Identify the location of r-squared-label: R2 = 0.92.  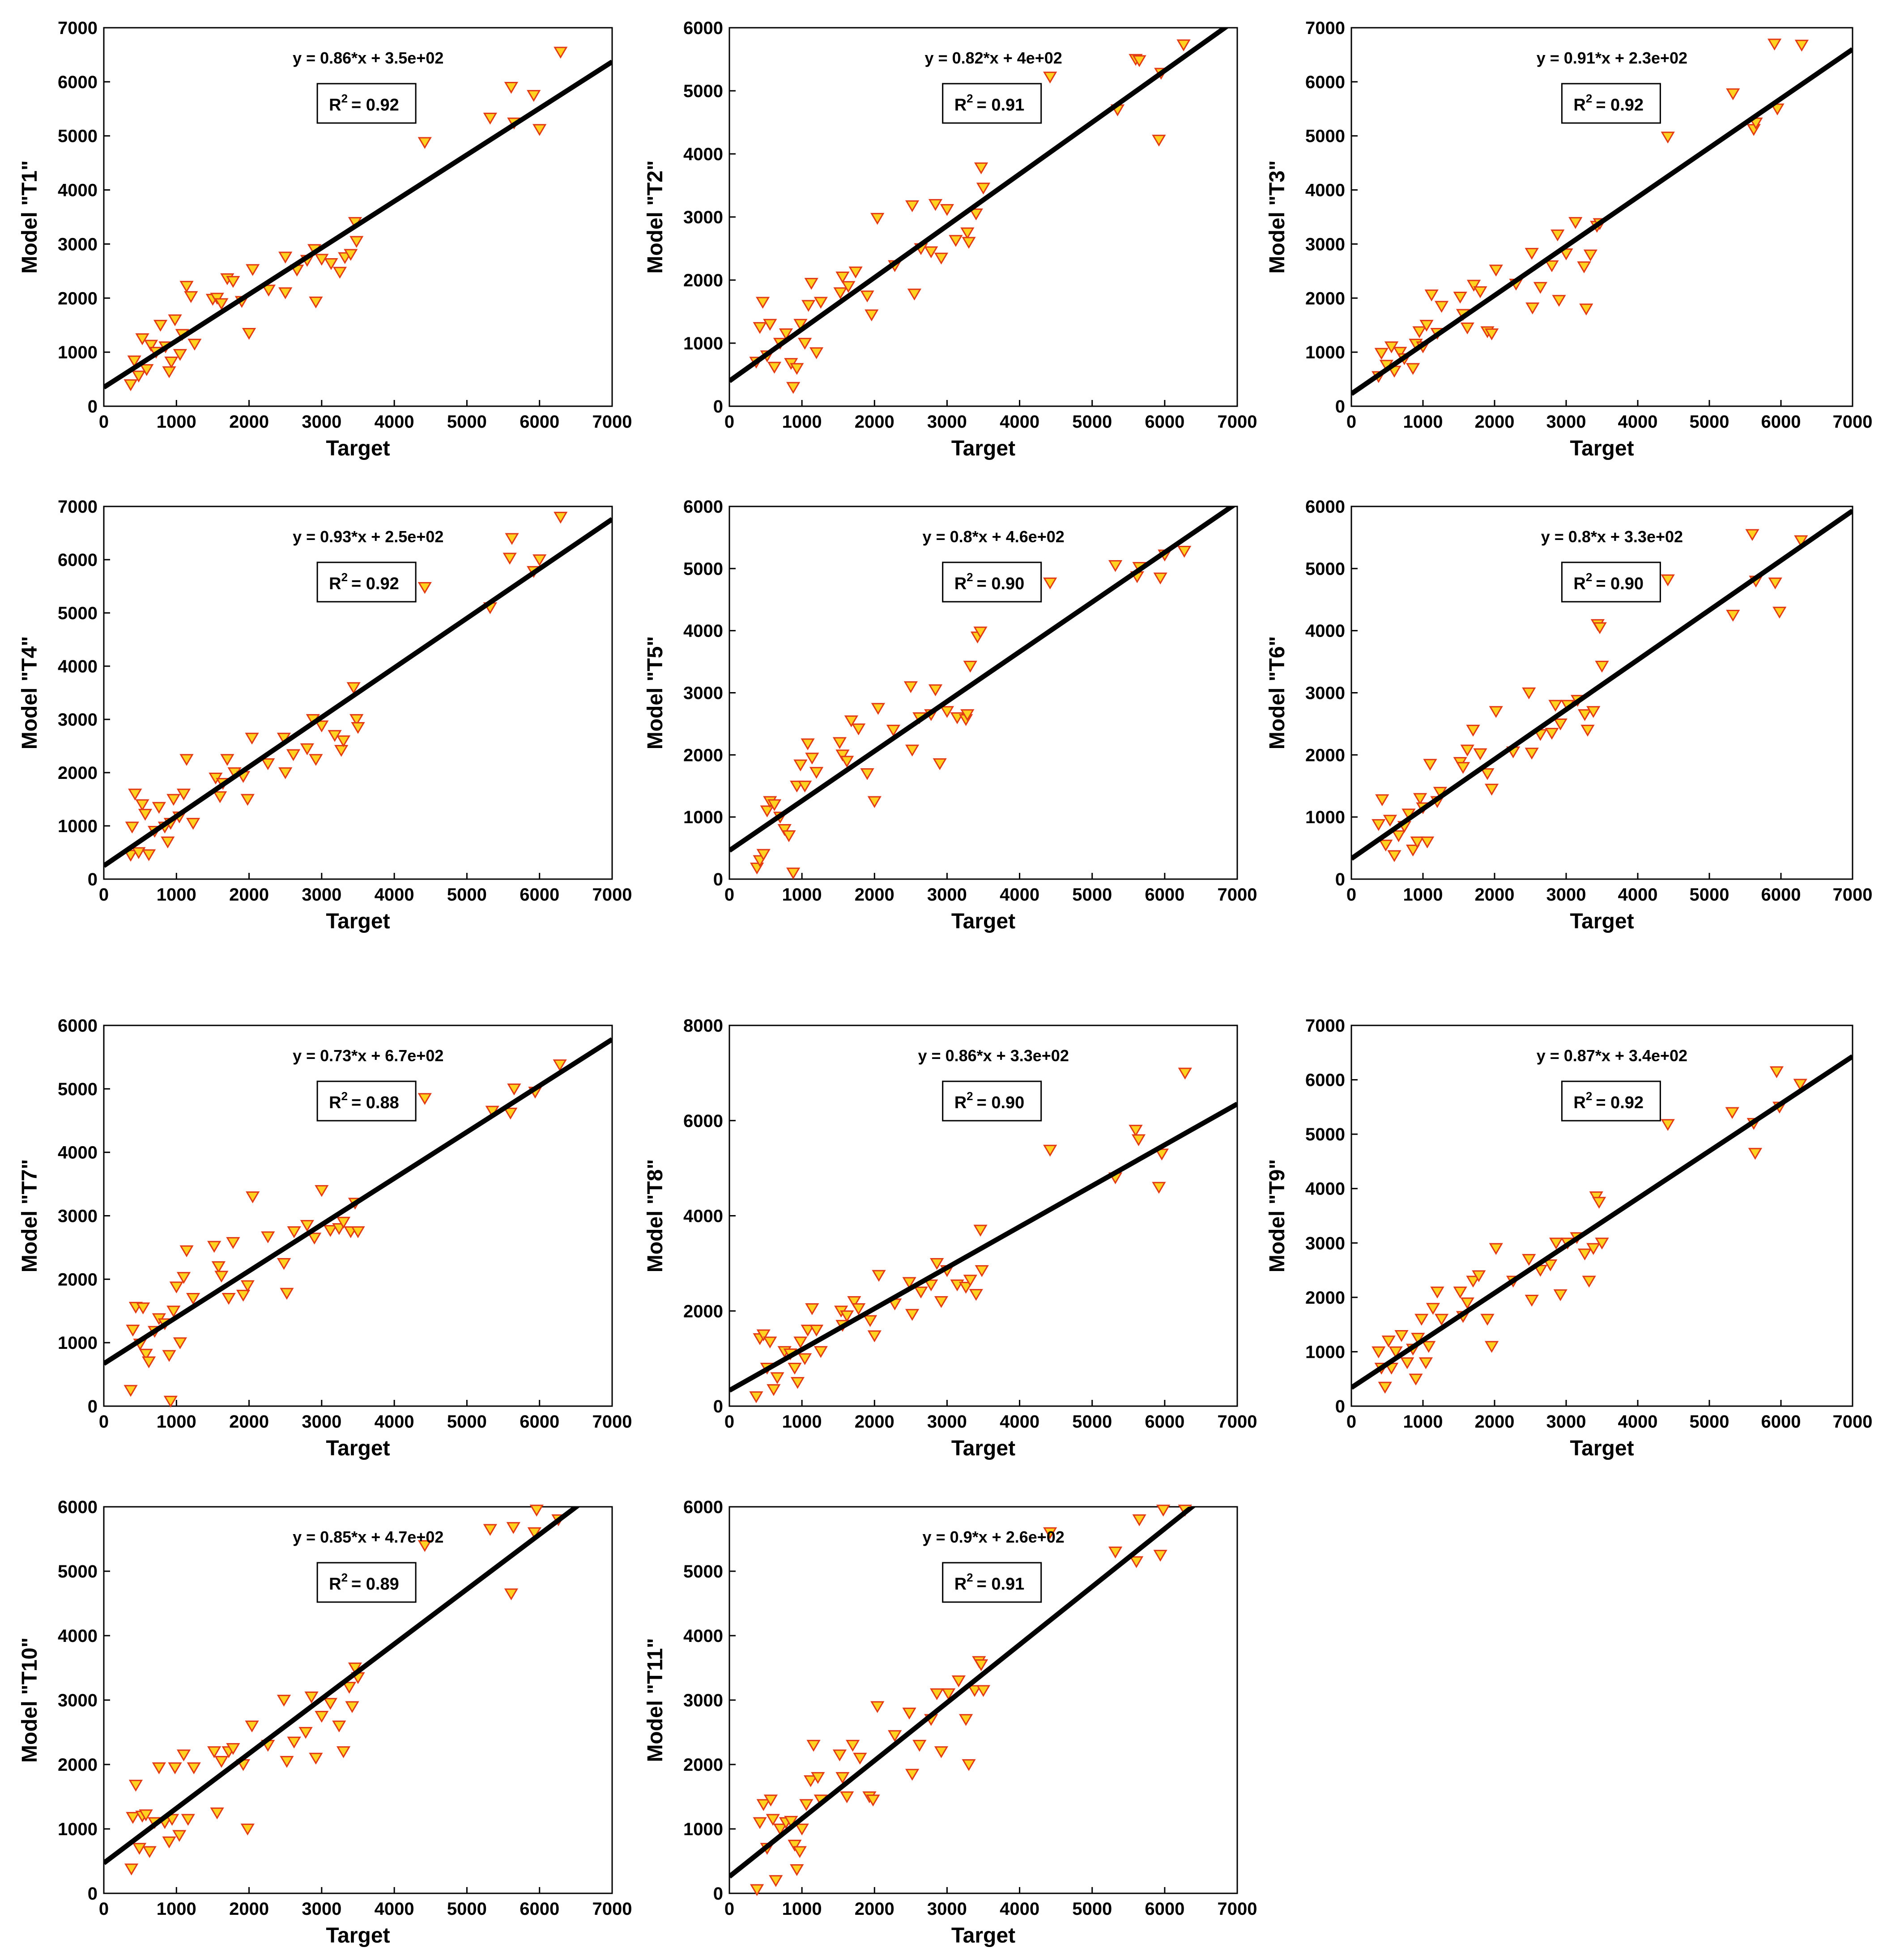
(364, 103).